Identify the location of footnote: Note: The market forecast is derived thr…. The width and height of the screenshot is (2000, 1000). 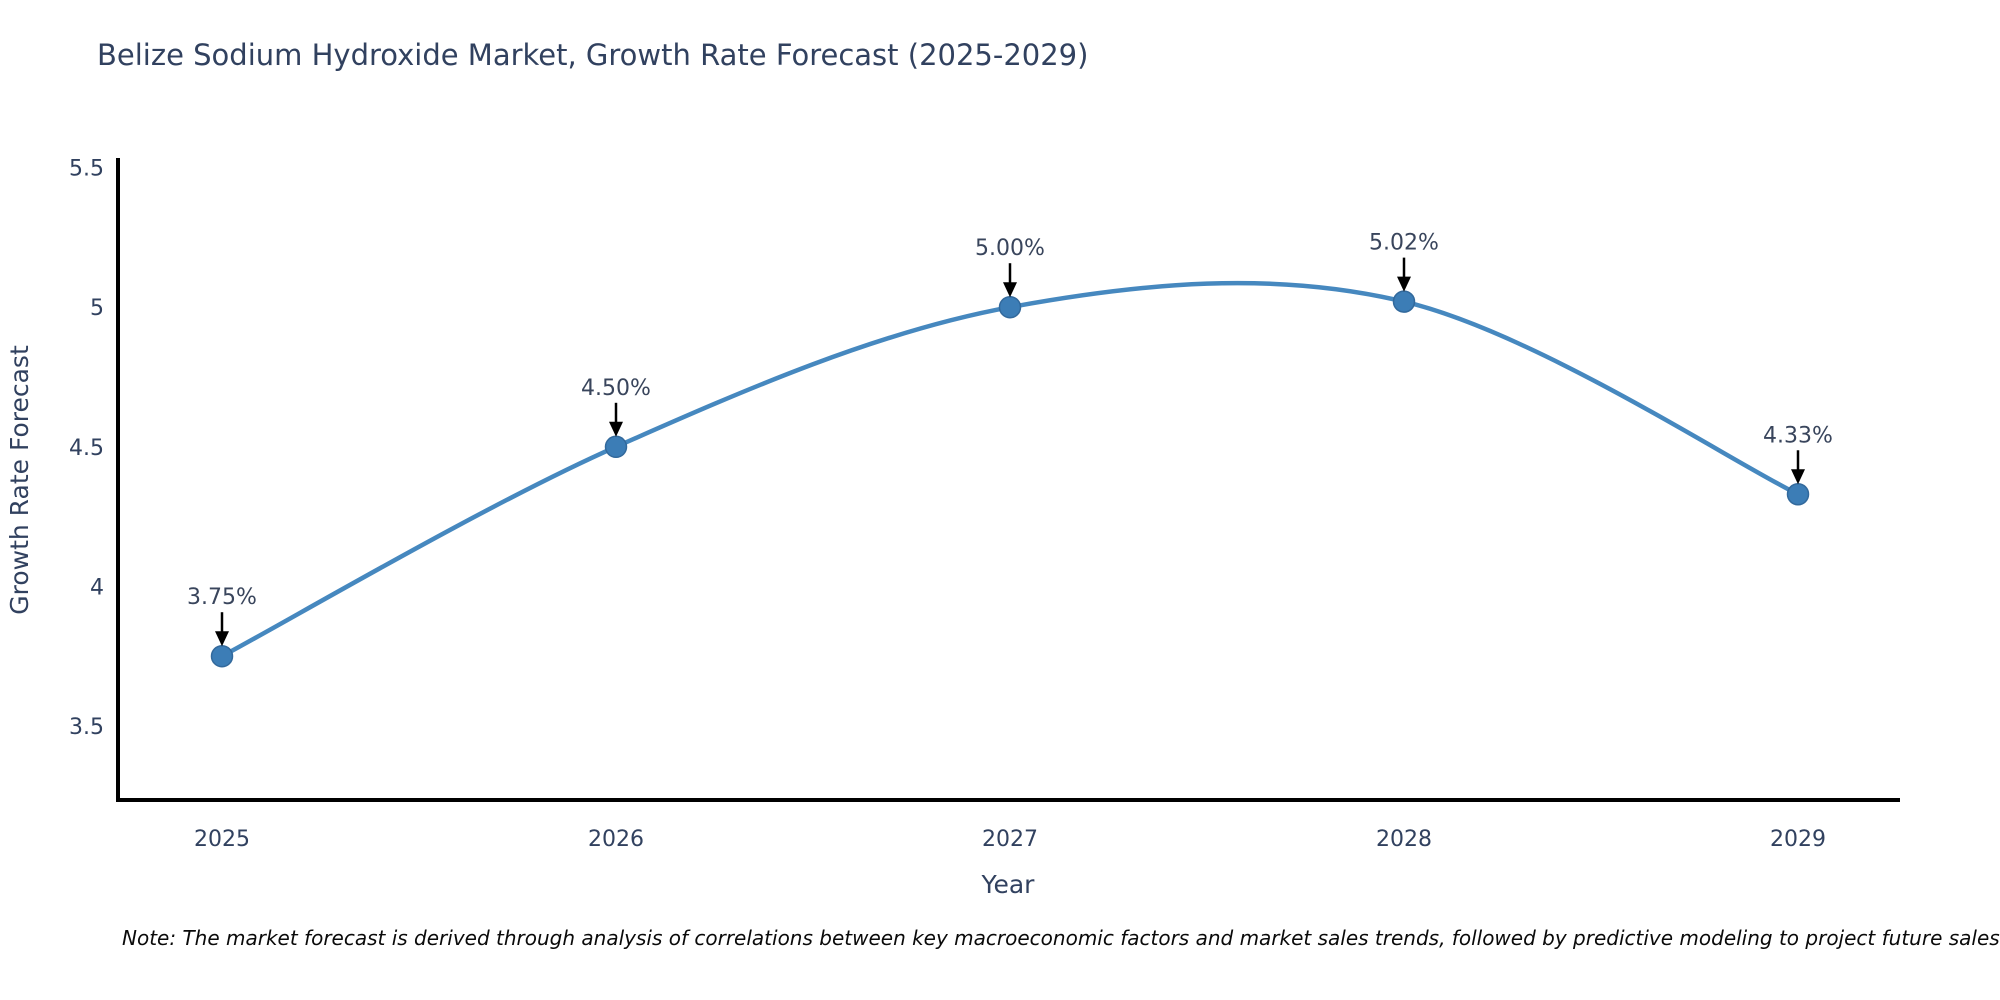
(1061, 938).